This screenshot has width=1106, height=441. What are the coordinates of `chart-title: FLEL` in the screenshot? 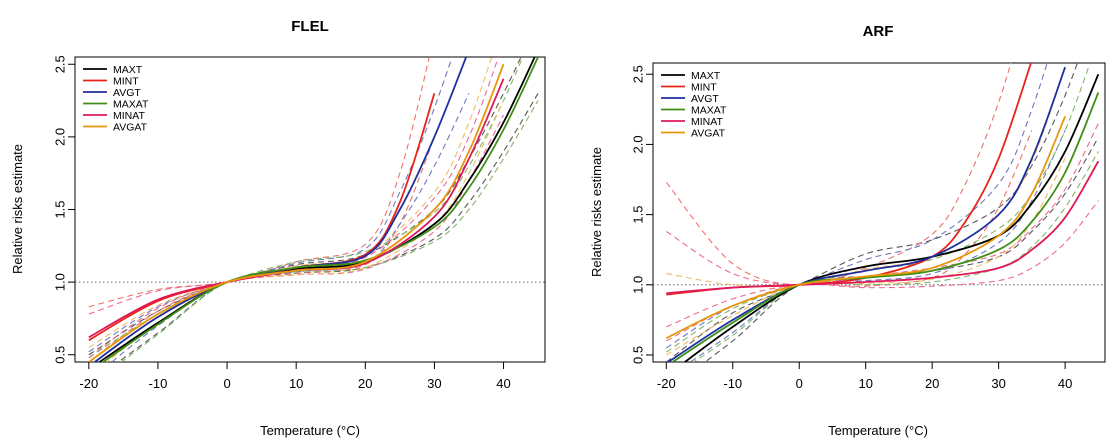 It's located at (310, 26).